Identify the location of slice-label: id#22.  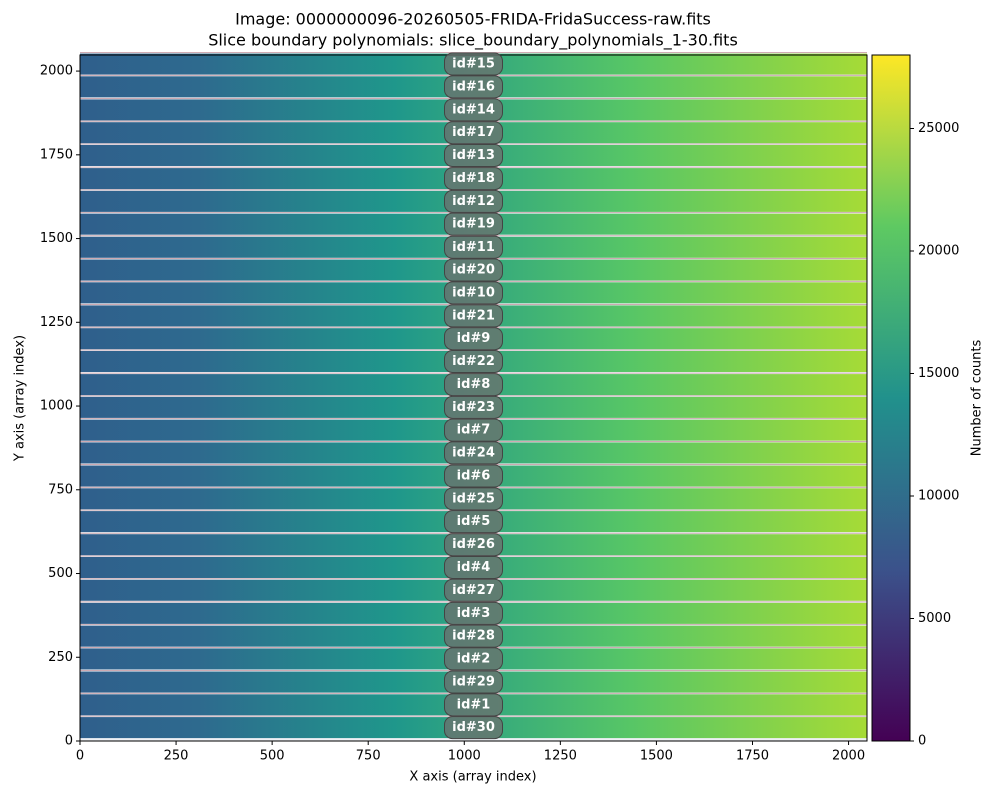
(473, 361).